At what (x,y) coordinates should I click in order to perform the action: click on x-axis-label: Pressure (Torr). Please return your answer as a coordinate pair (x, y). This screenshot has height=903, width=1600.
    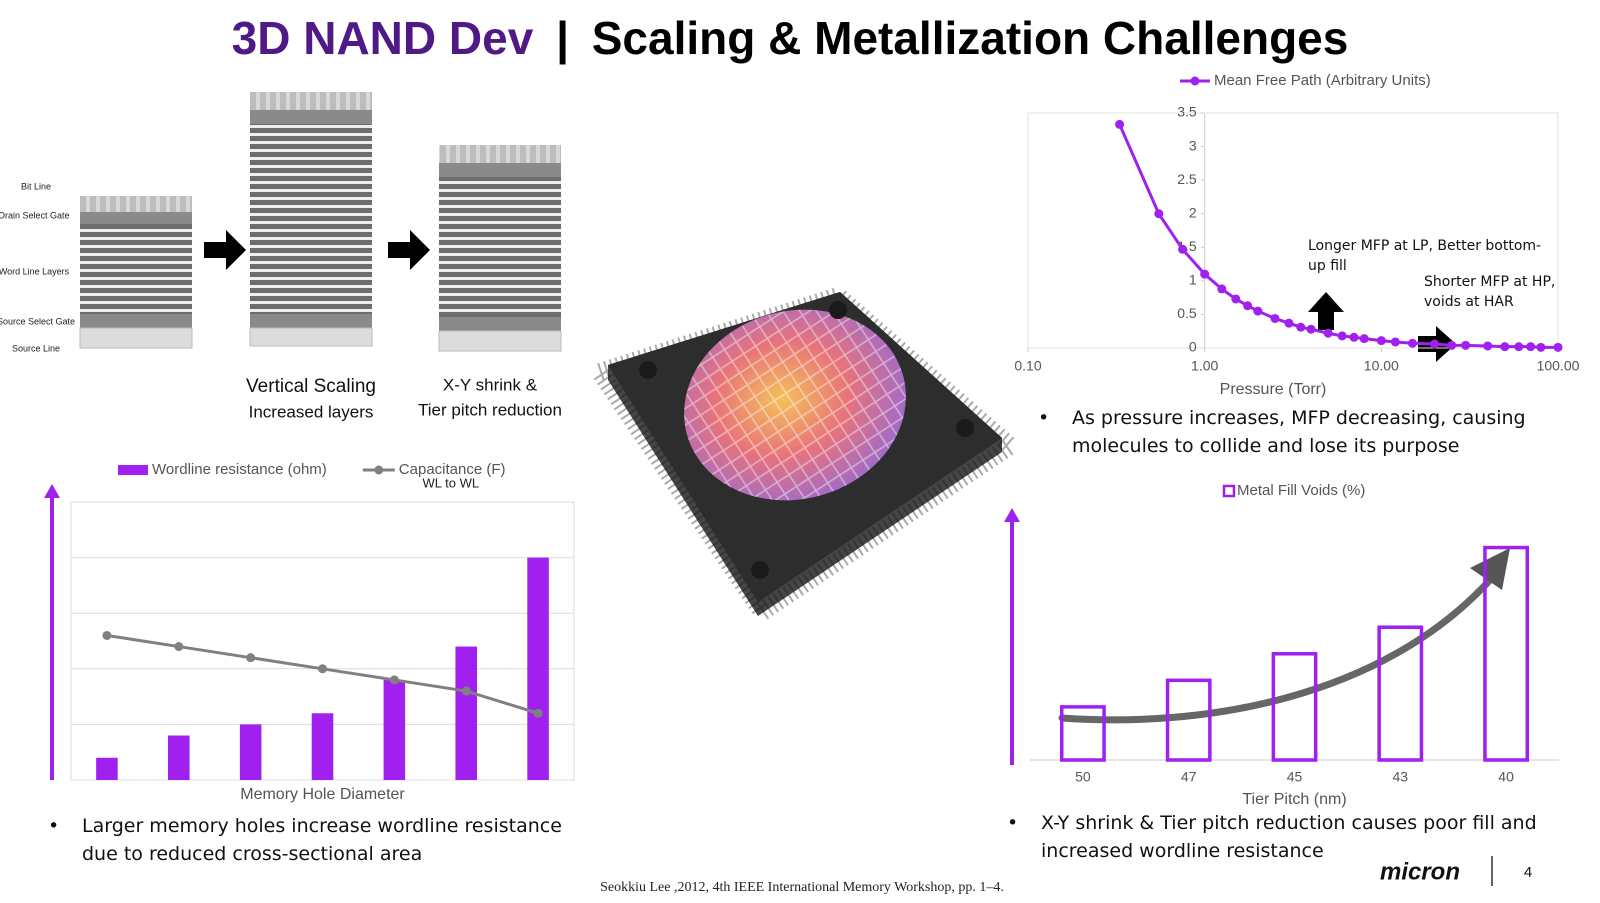
    Looking at the image, I should click on (1273, 389).